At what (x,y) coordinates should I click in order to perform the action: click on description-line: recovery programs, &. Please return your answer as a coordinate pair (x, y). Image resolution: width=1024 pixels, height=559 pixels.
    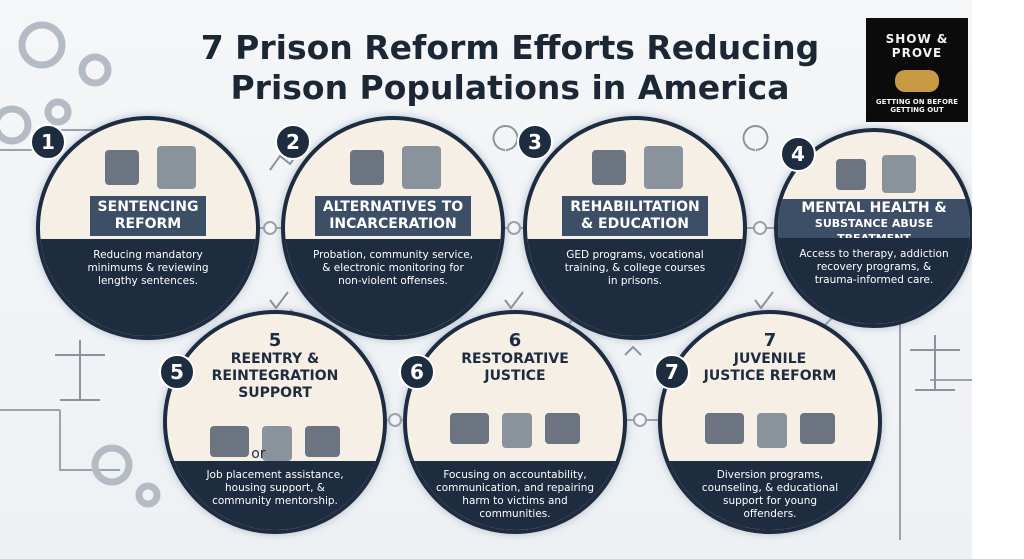
    Looking at the image, I should click on (874, 266).